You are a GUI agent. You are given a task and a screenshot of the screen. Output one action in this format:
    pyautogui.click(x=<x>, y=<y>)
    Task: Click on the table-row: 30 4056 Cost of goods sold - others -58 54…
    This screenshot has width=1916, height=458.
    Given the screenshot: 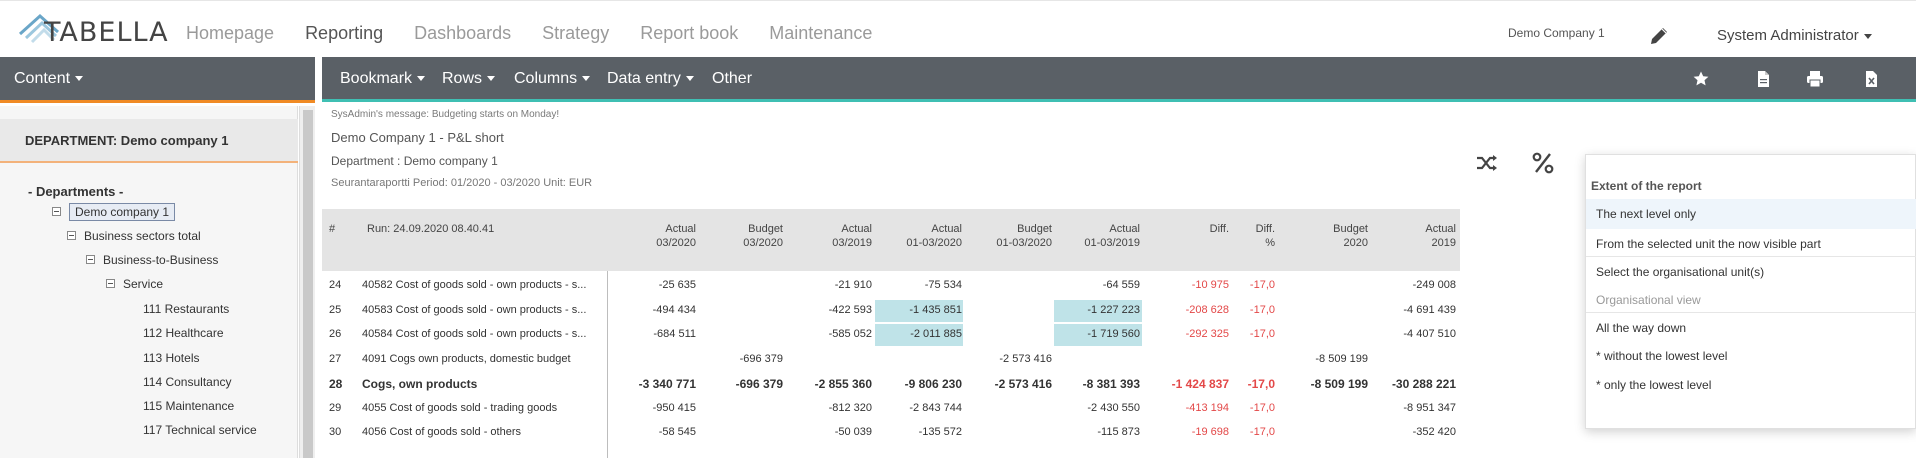 What is the action you would take?
    pyautogui.click(x=891, y=433)
    